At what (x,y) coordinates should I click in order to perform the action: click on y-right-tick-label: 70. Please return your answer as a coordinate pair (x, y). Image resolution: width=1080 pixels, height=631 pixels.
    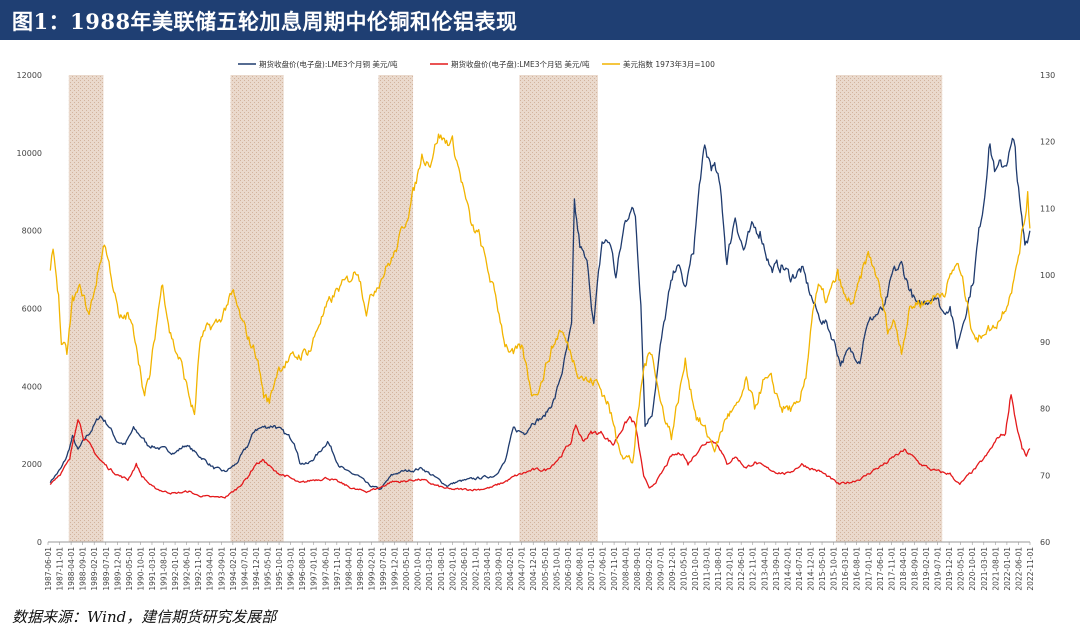
    Looking at the image, I should click on (1045, 475).